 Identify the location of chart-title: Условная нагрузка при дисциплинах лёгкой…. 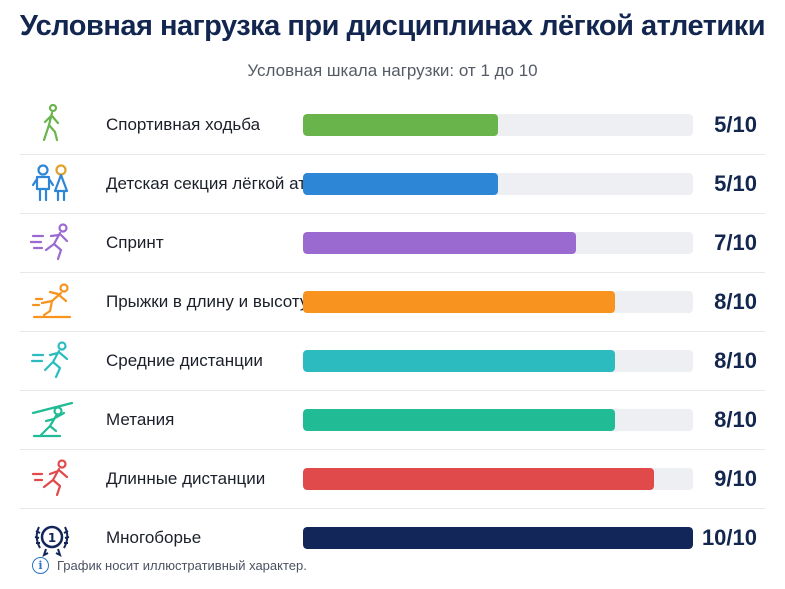
(392, 26).